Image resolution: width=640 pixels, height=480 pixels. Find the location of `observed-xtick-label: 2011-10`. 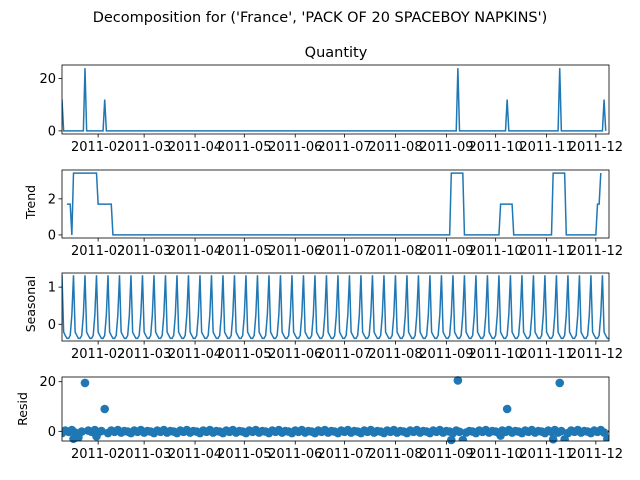

observed-xtick-label: 2011-10 is located at coordinates (495, 147).